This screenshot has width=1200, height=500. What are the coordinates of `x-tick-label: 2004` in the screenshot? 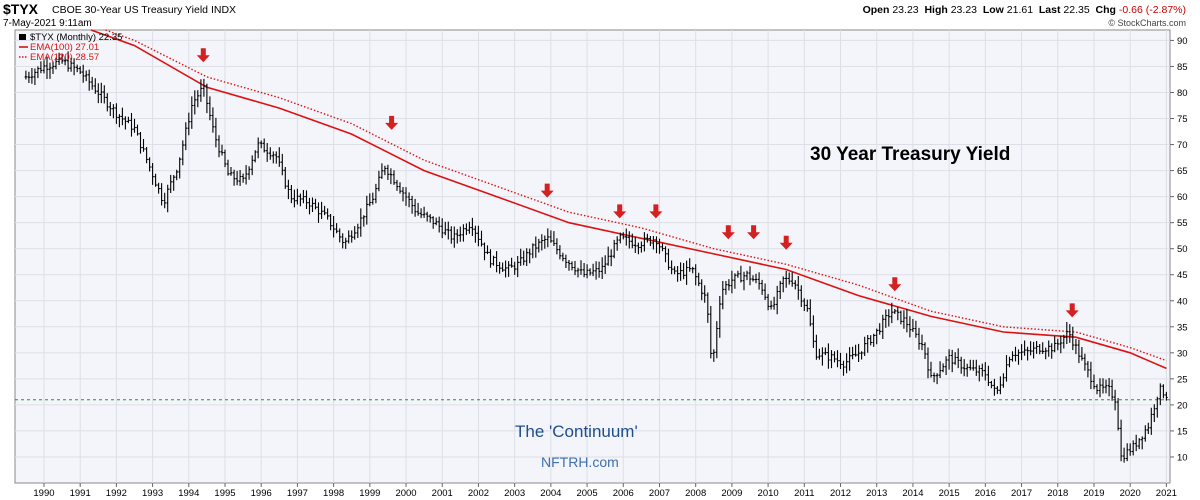 It's located at (550, 493).